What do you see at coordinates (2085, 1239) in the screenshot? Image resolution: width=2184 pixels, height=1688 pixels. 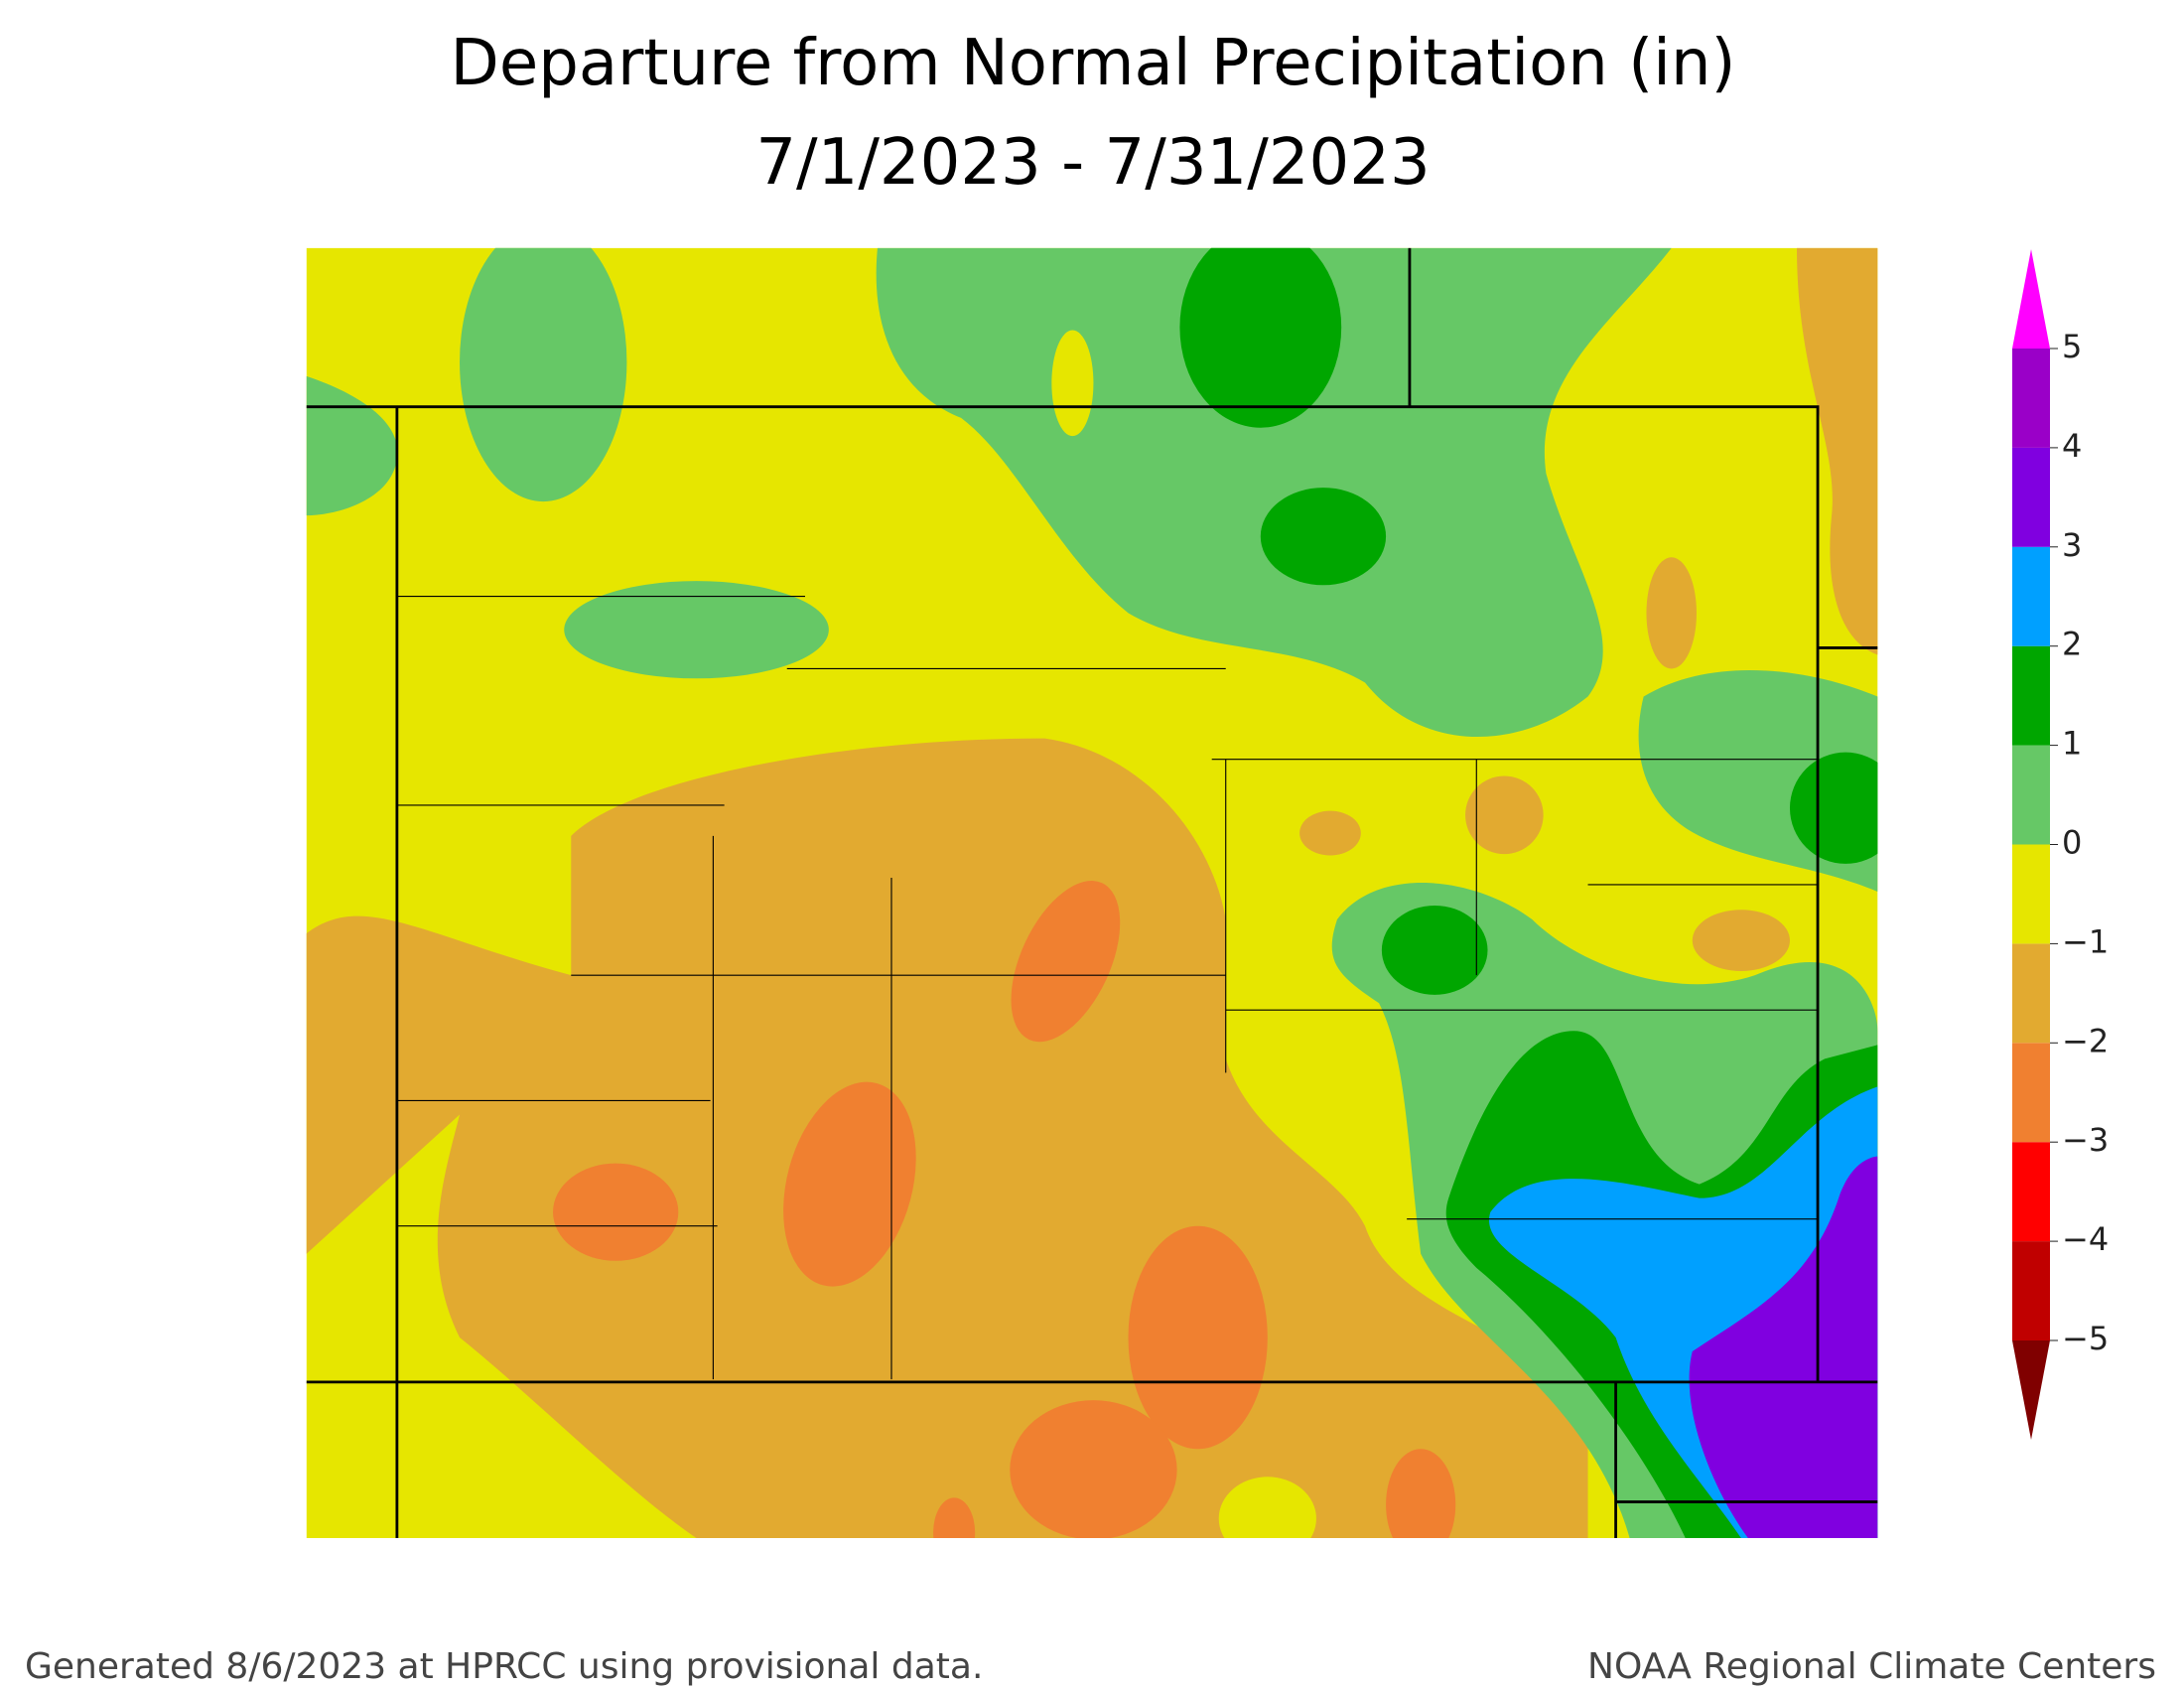 I see `legend-tick-label: −4` at bounding box center [2085, 1239].